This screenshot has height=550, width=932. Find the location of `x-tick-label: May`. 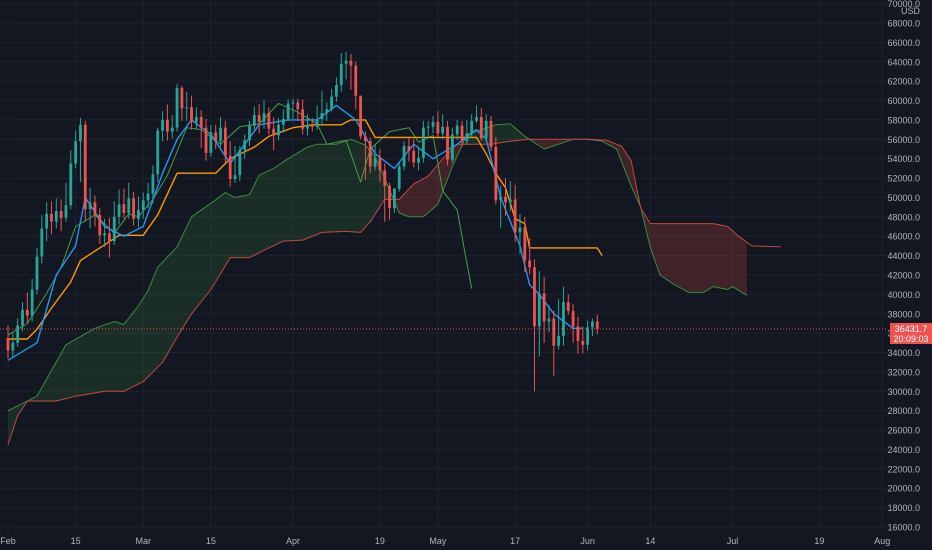

x-tick-label: May is located at coordinates (438, 541).